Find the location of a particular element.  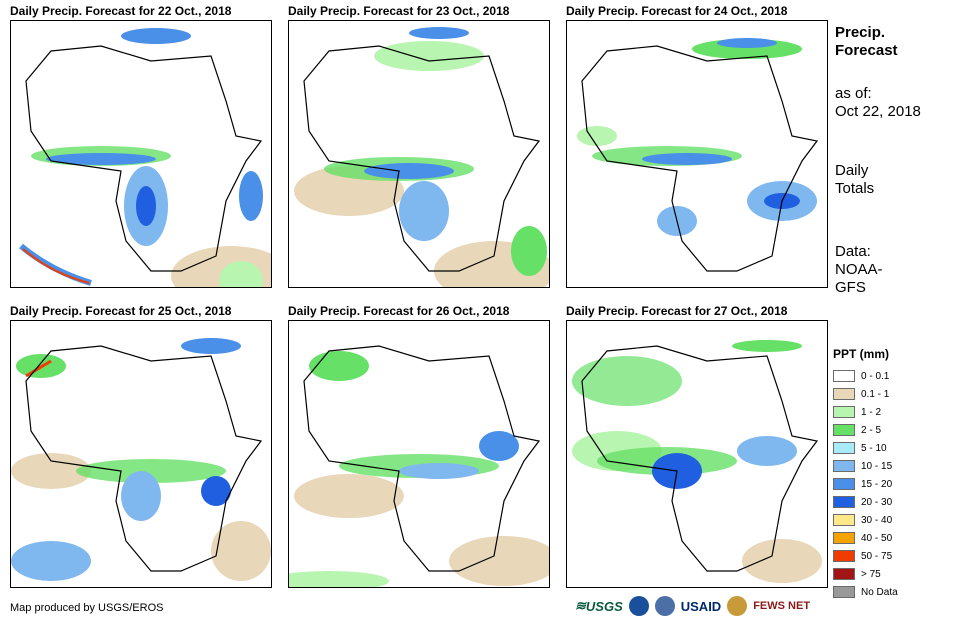

panel-title: Daily Precip. Forecast for 23 Oct., 2018 is located at coordinates (399, 11).